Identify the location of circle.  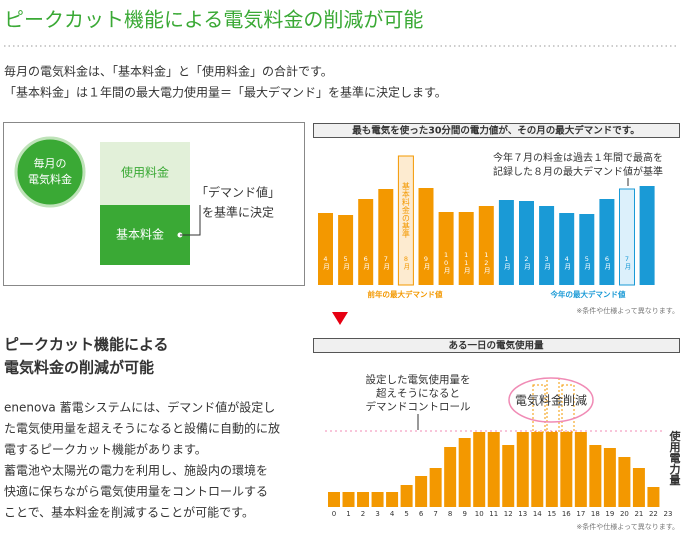
(50, 172).